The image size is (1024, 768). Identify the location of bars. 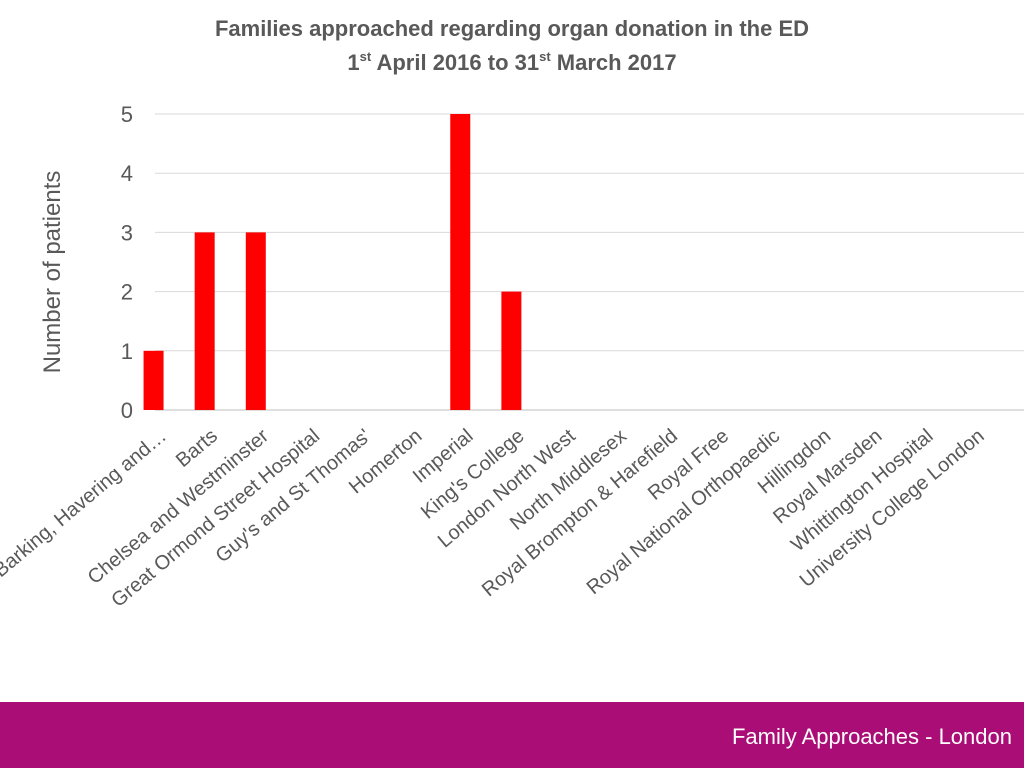
(332, 262).